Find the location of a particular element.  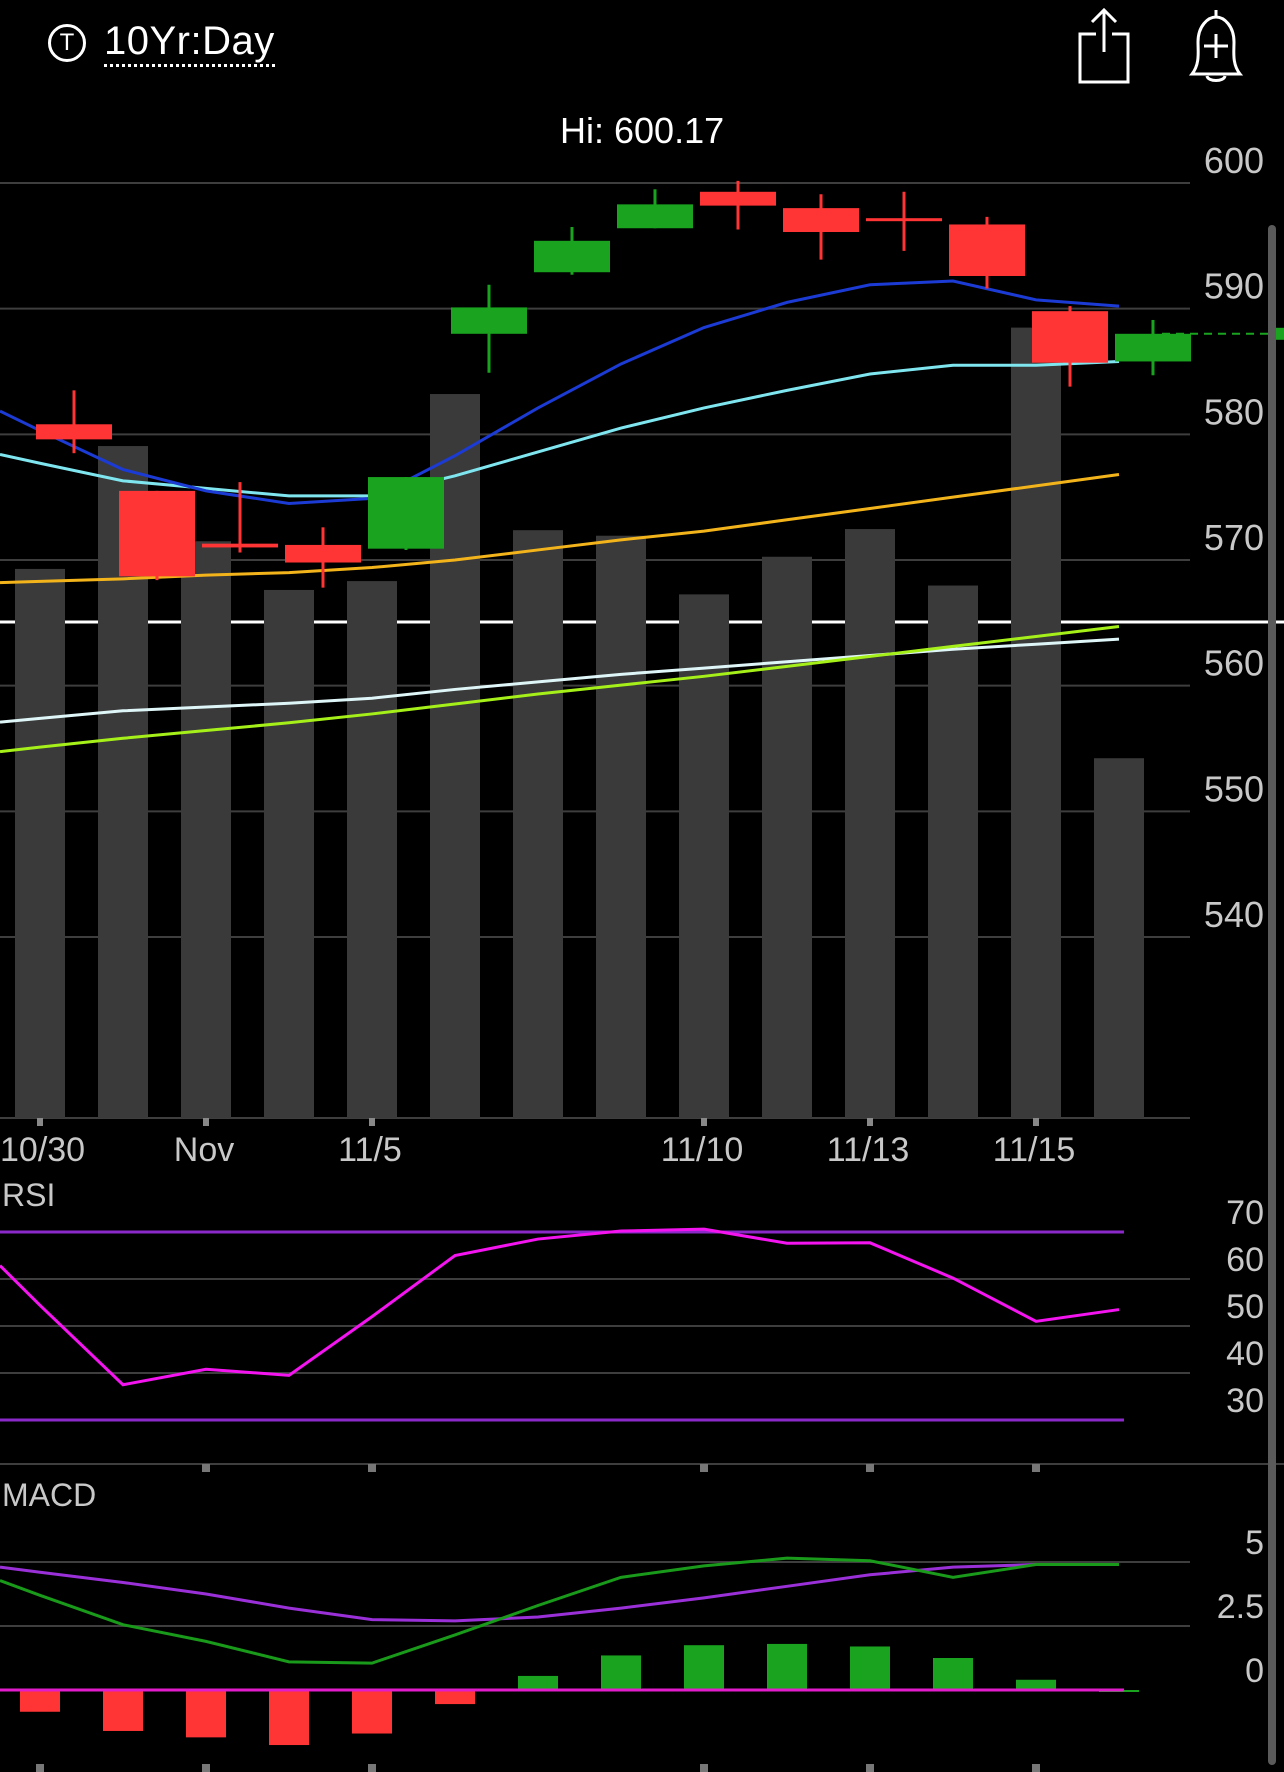

macd-tick-label: 2.5 is located at coordinates (1240, 1607).